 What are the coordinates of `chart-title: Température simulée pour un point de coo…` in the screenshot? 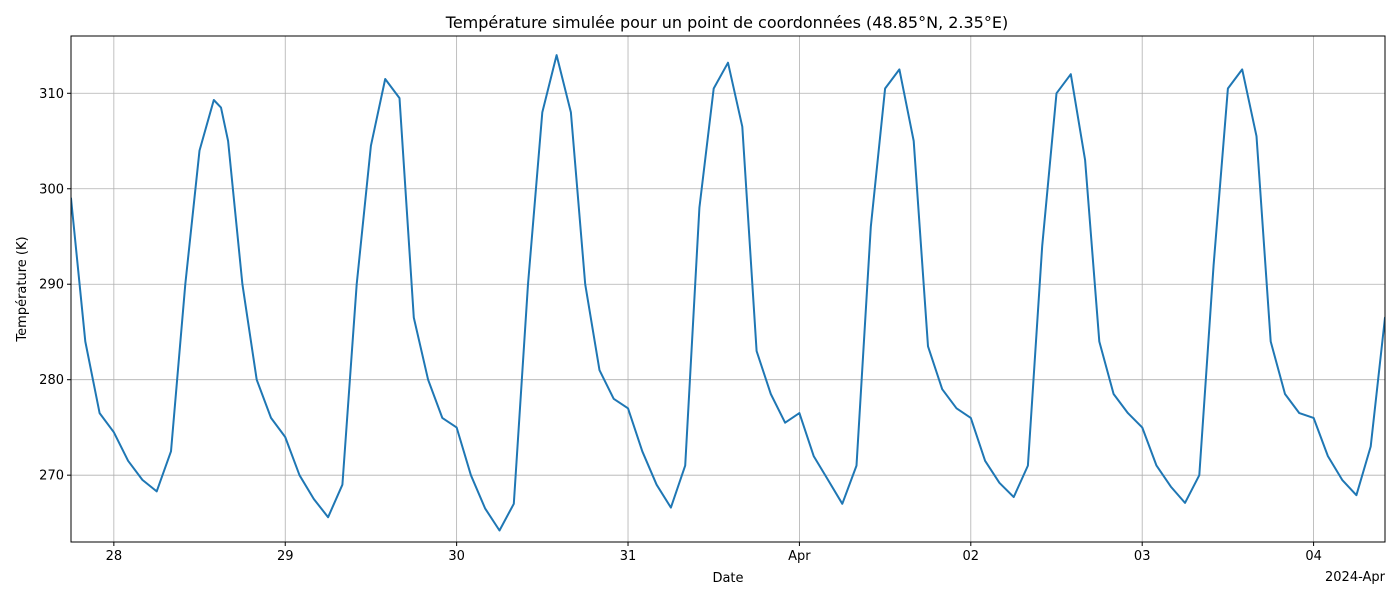 It's located at (726, 22).